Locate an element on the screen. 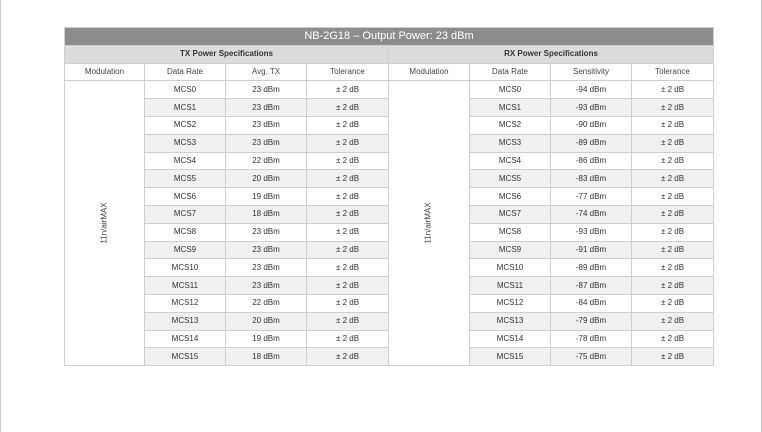 The height and width of the screenshot is (432, 762). table-row: MCS5 20 dBm ± 2 dB MCS5 -83 dBm ± 2 dB is located at coordinates (389, 179).